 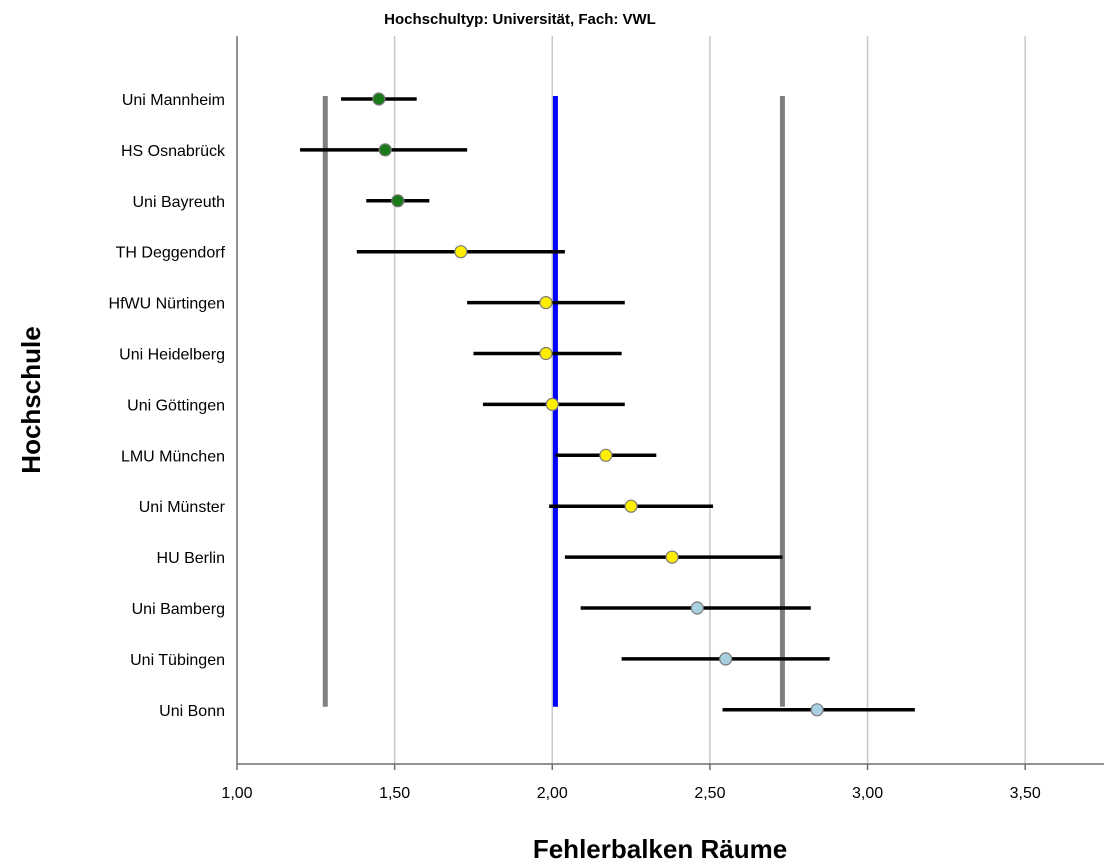 I want to click on x-tick-label: 3,50, so click(x=1025, y=793).